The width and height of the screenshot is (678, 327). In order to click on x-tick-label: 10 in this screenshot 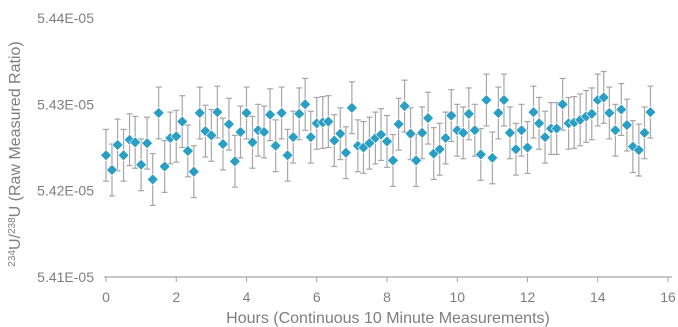, I will do `click(457, 297)`.